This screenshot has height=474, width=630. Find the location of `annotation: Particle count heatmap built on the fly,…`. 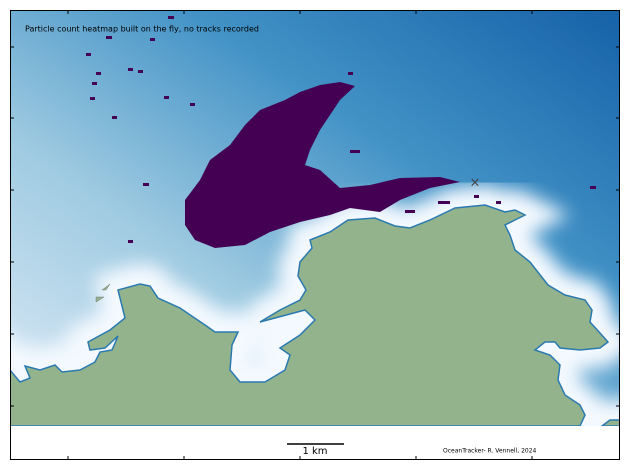

annotation: Particle count heatmap built on the fly,… is located at coordinates (142, 29).